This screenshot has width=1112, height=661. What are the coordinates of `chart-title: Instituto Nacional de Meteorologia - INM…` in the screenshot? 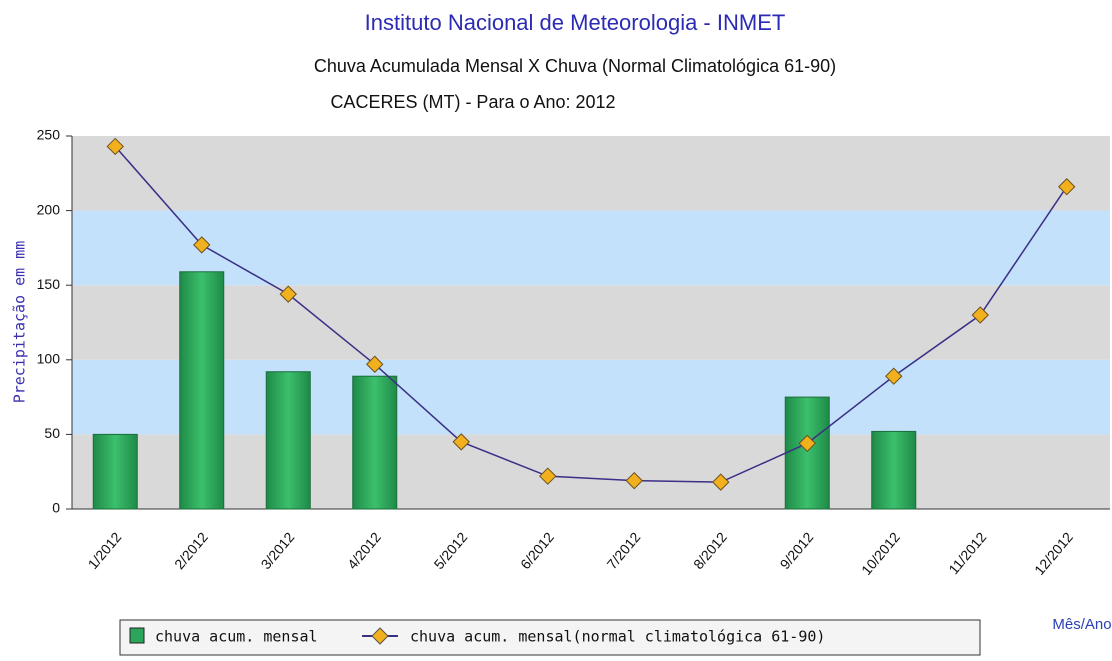 It's located at (575, 22).